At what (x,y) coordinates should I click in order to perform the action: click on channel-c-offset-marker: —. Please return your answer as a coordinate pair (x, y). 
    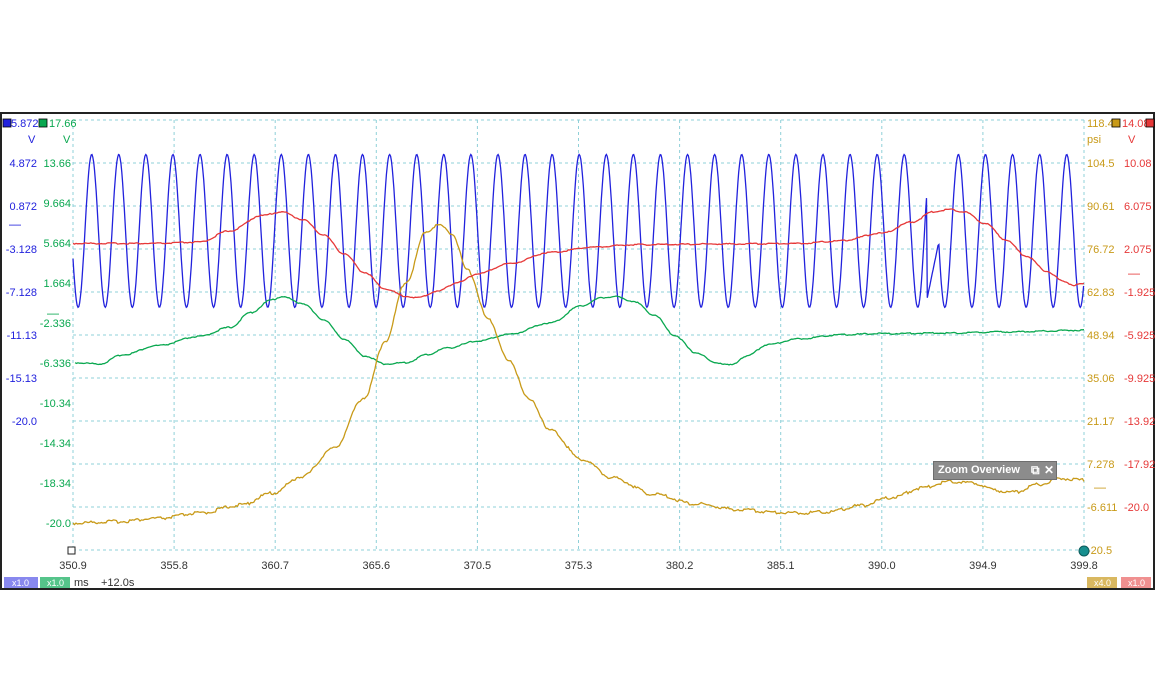
    Looking at the image, I should click on (1100, 487).